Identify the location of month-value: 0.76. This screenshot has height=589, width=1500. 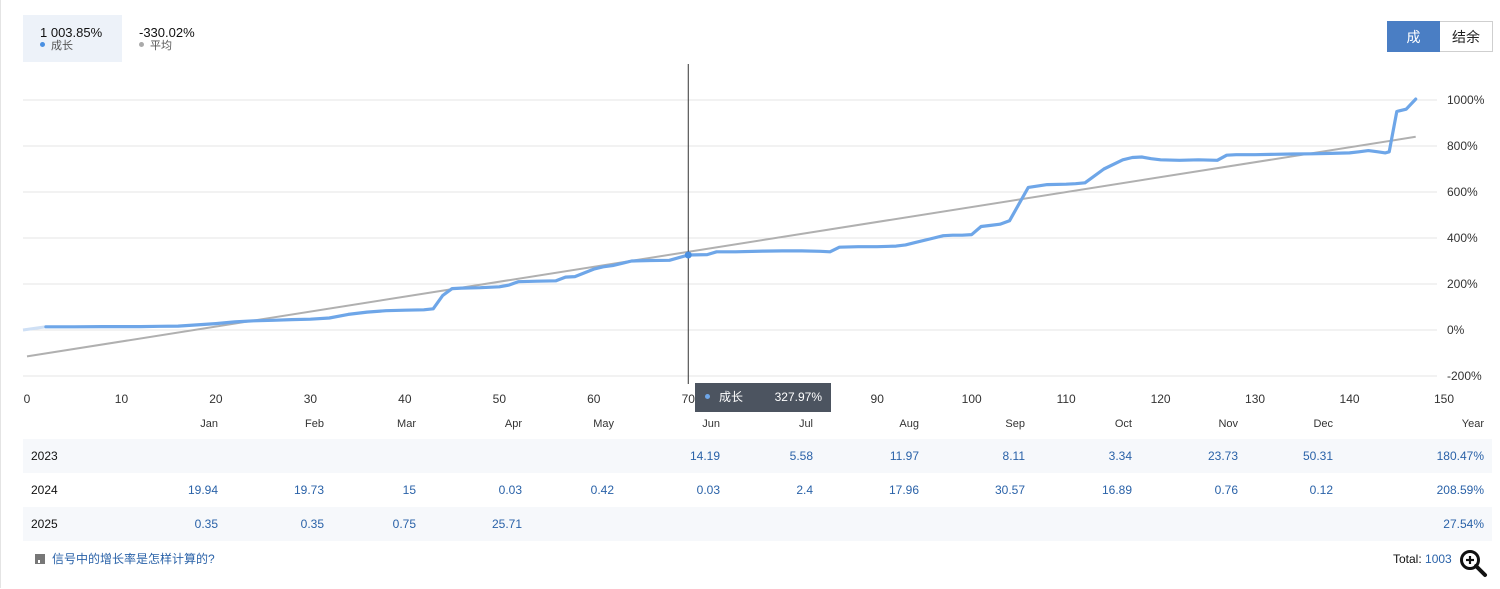
(1226, 490).